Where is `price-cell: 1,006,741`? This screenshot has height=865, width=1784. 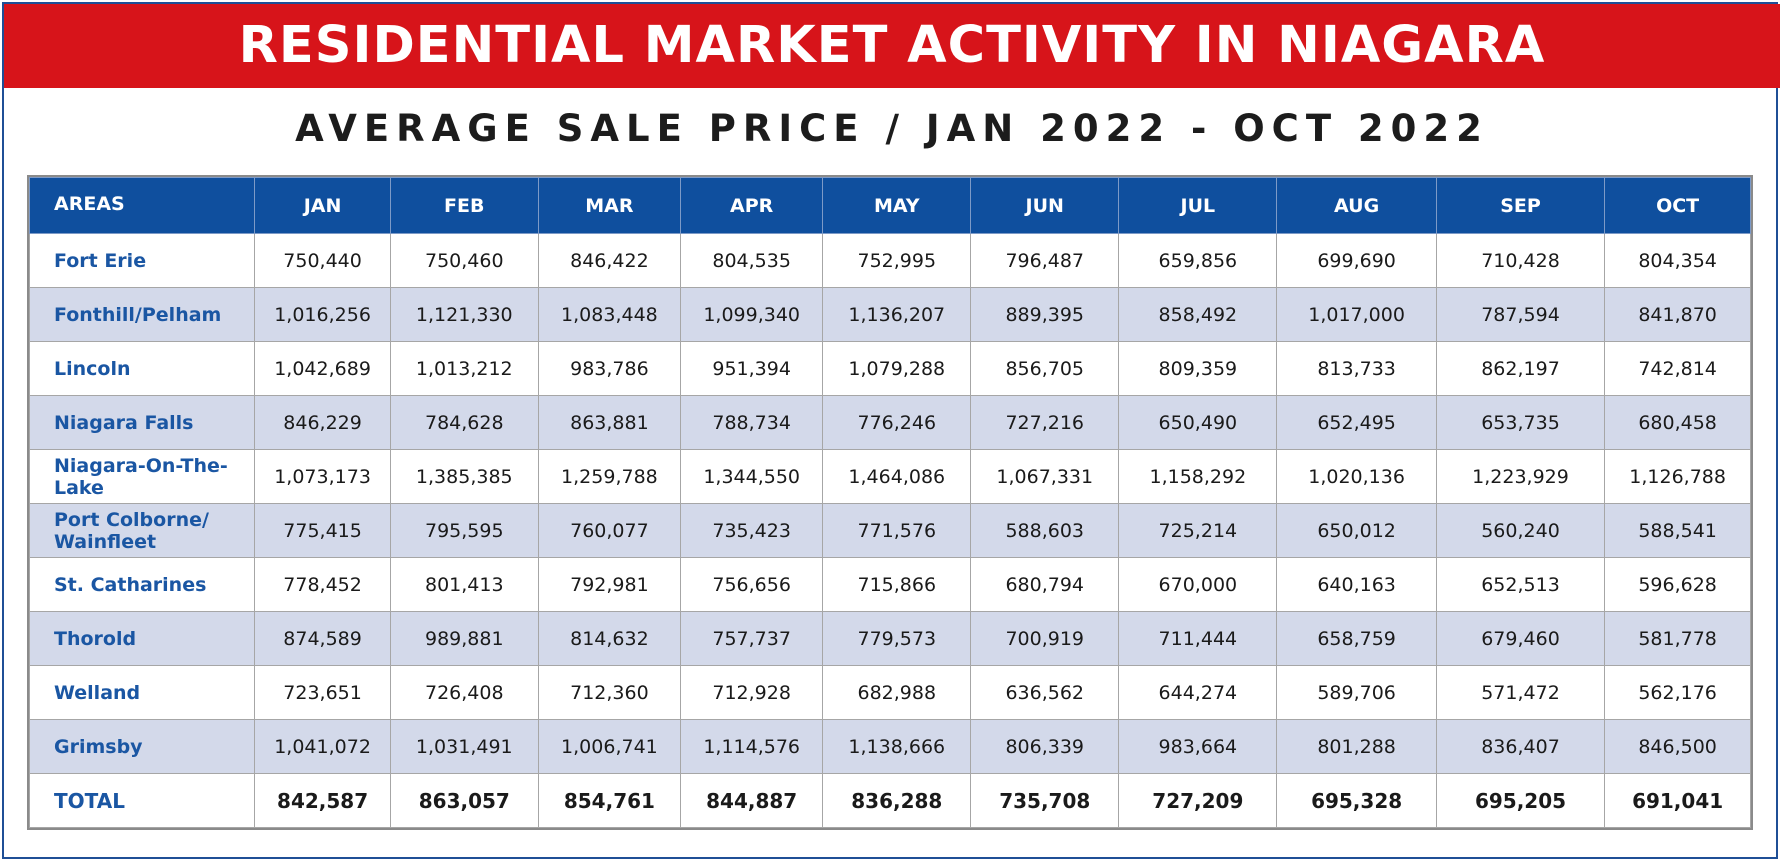 price-cell: 1,006,741 is located at coordinates (609, 746).